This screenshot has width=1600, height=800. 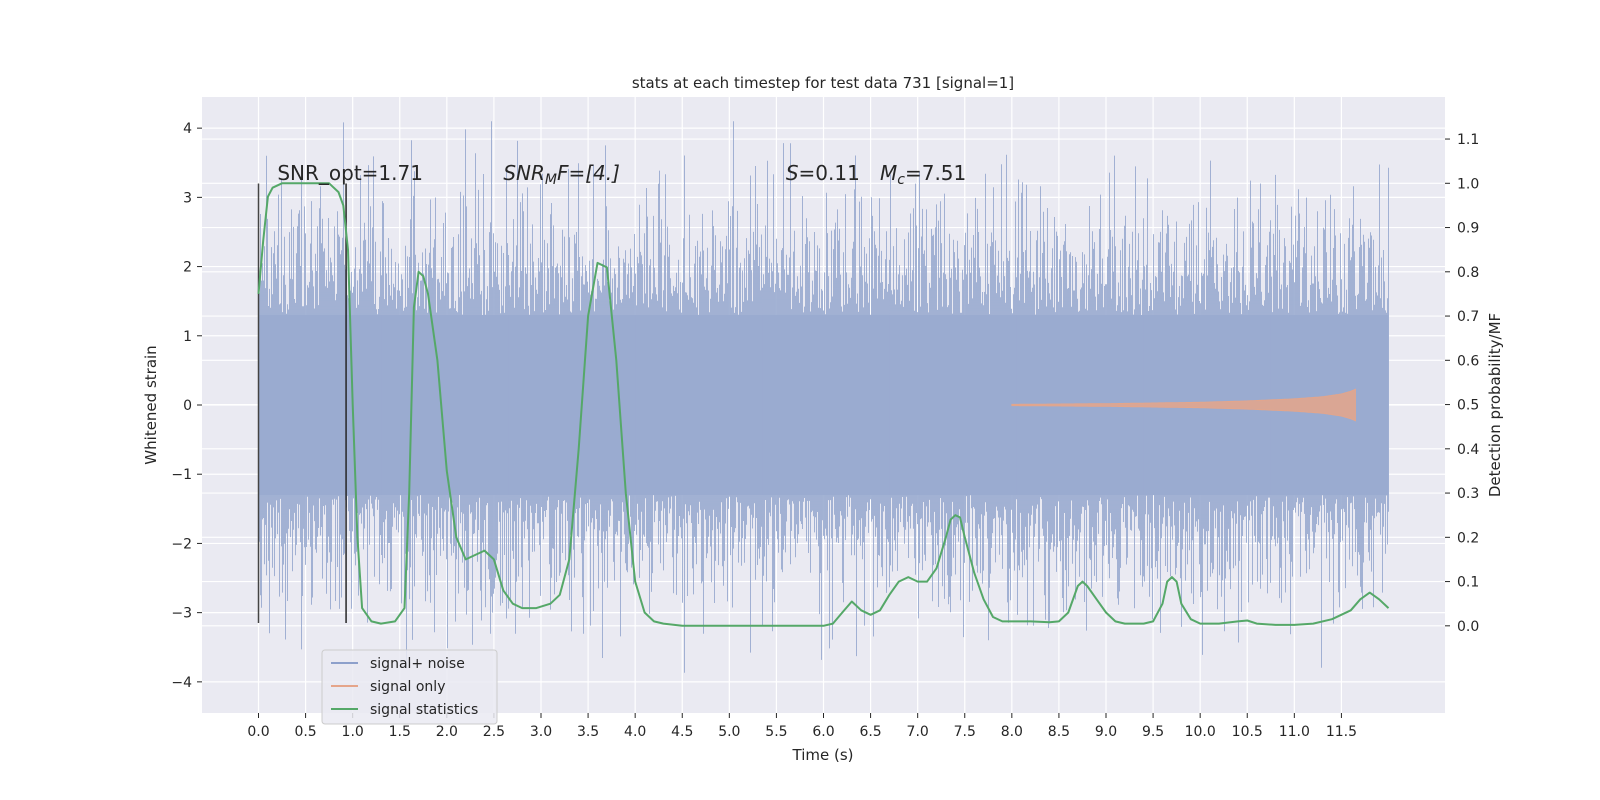 I want to click on x-tick-label: 1.5, so click(x=400, y=732).